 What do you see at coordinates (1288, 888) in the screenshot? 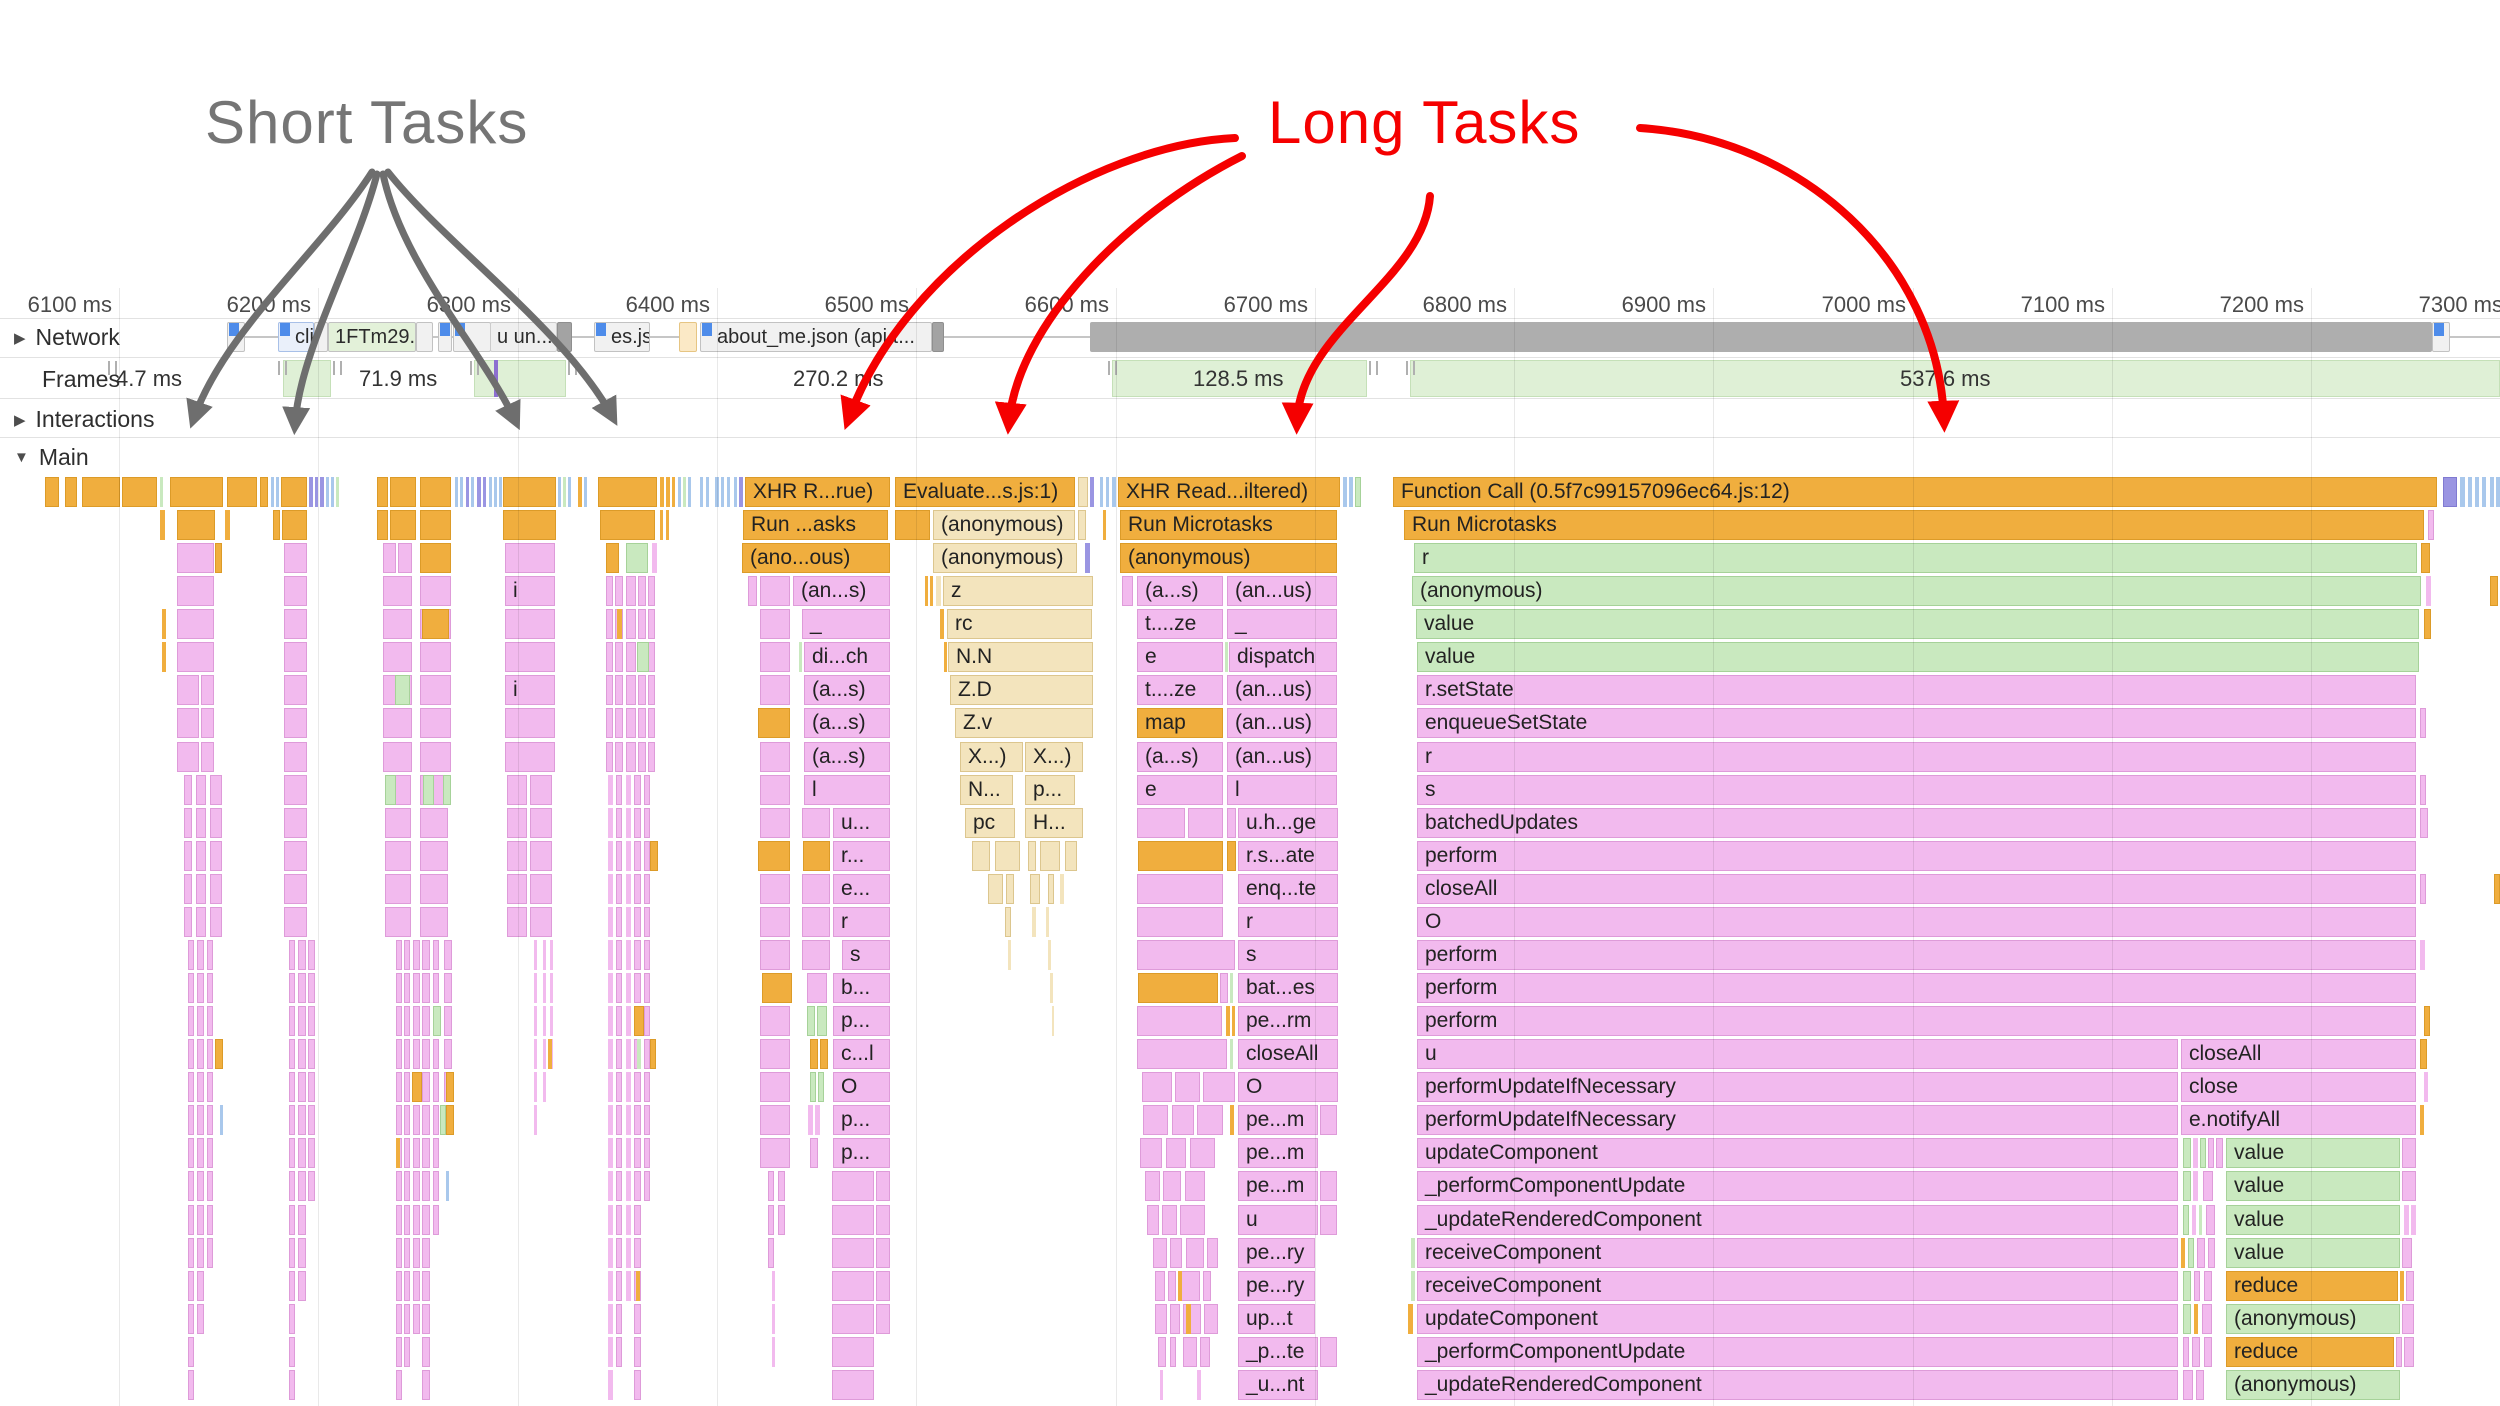
I see `flame-block: enq...te` at bounding box center [1288, 888].